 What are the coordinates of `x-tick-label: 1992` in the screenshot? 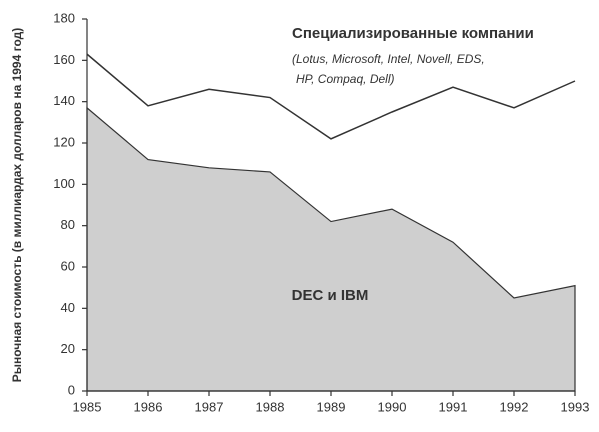 It's located at (514, 406).